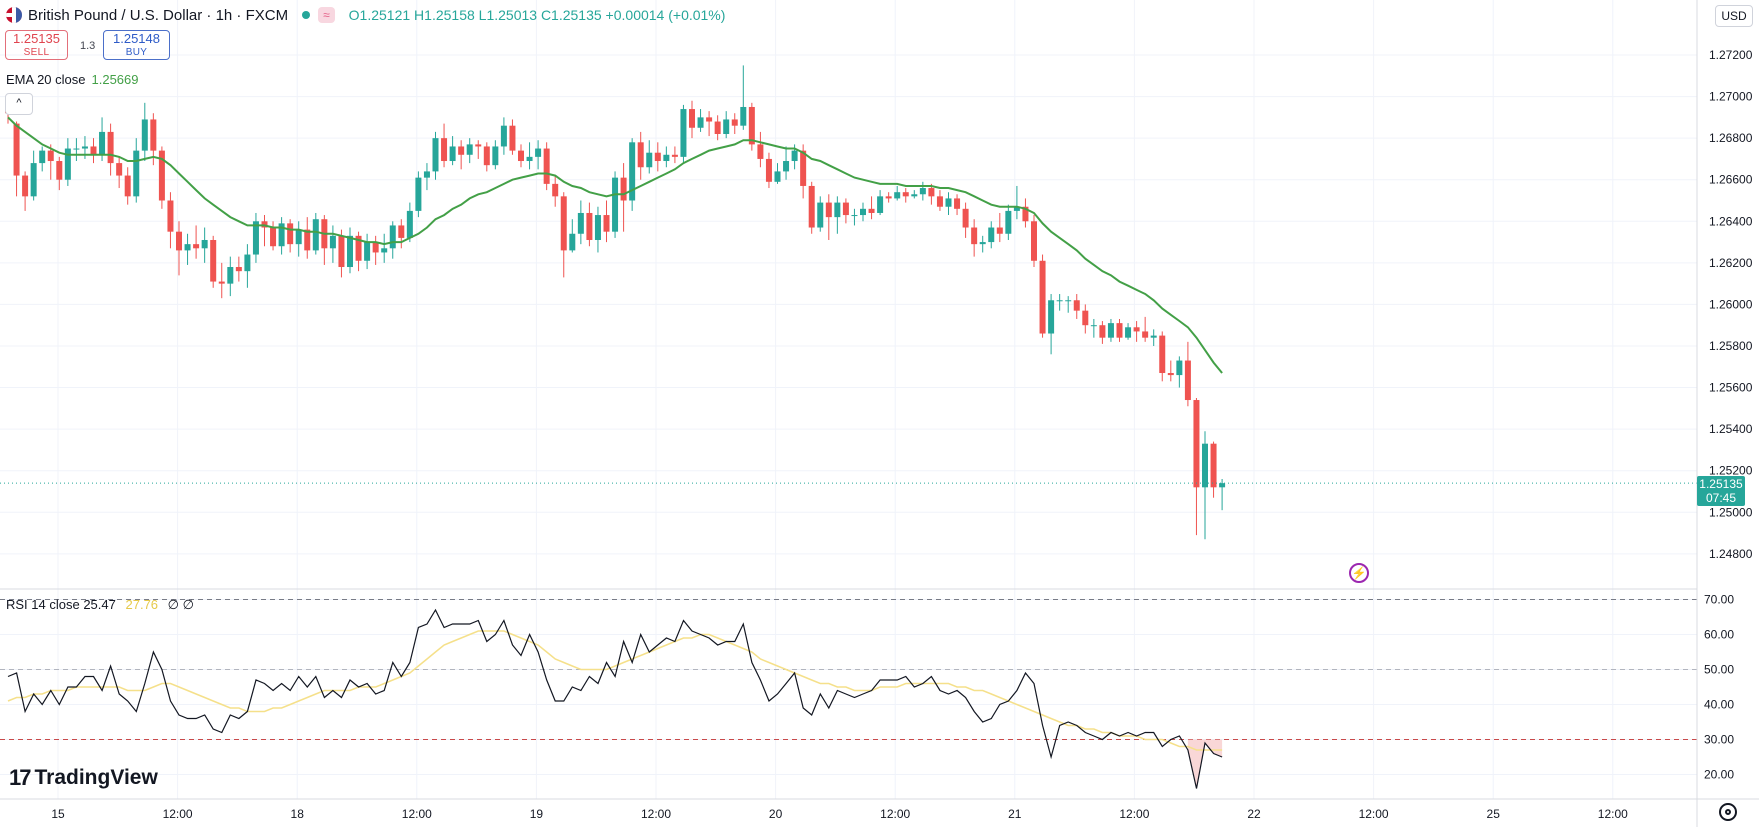 This screenshot has height=827, width=1759. I want to click on price-tick-label: 1.25200, so click(1731, 471).